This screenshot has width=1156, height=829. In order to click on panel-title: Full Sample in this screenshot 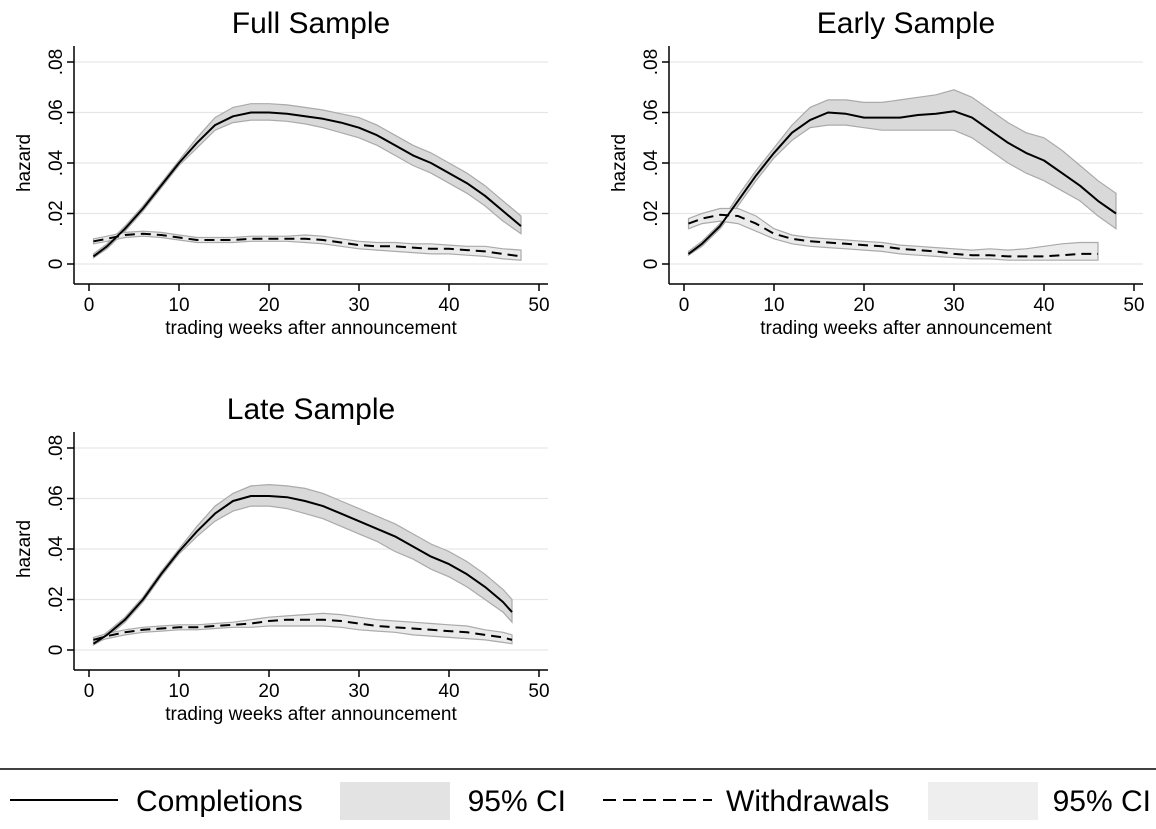, I will do `click(311, 23)`.